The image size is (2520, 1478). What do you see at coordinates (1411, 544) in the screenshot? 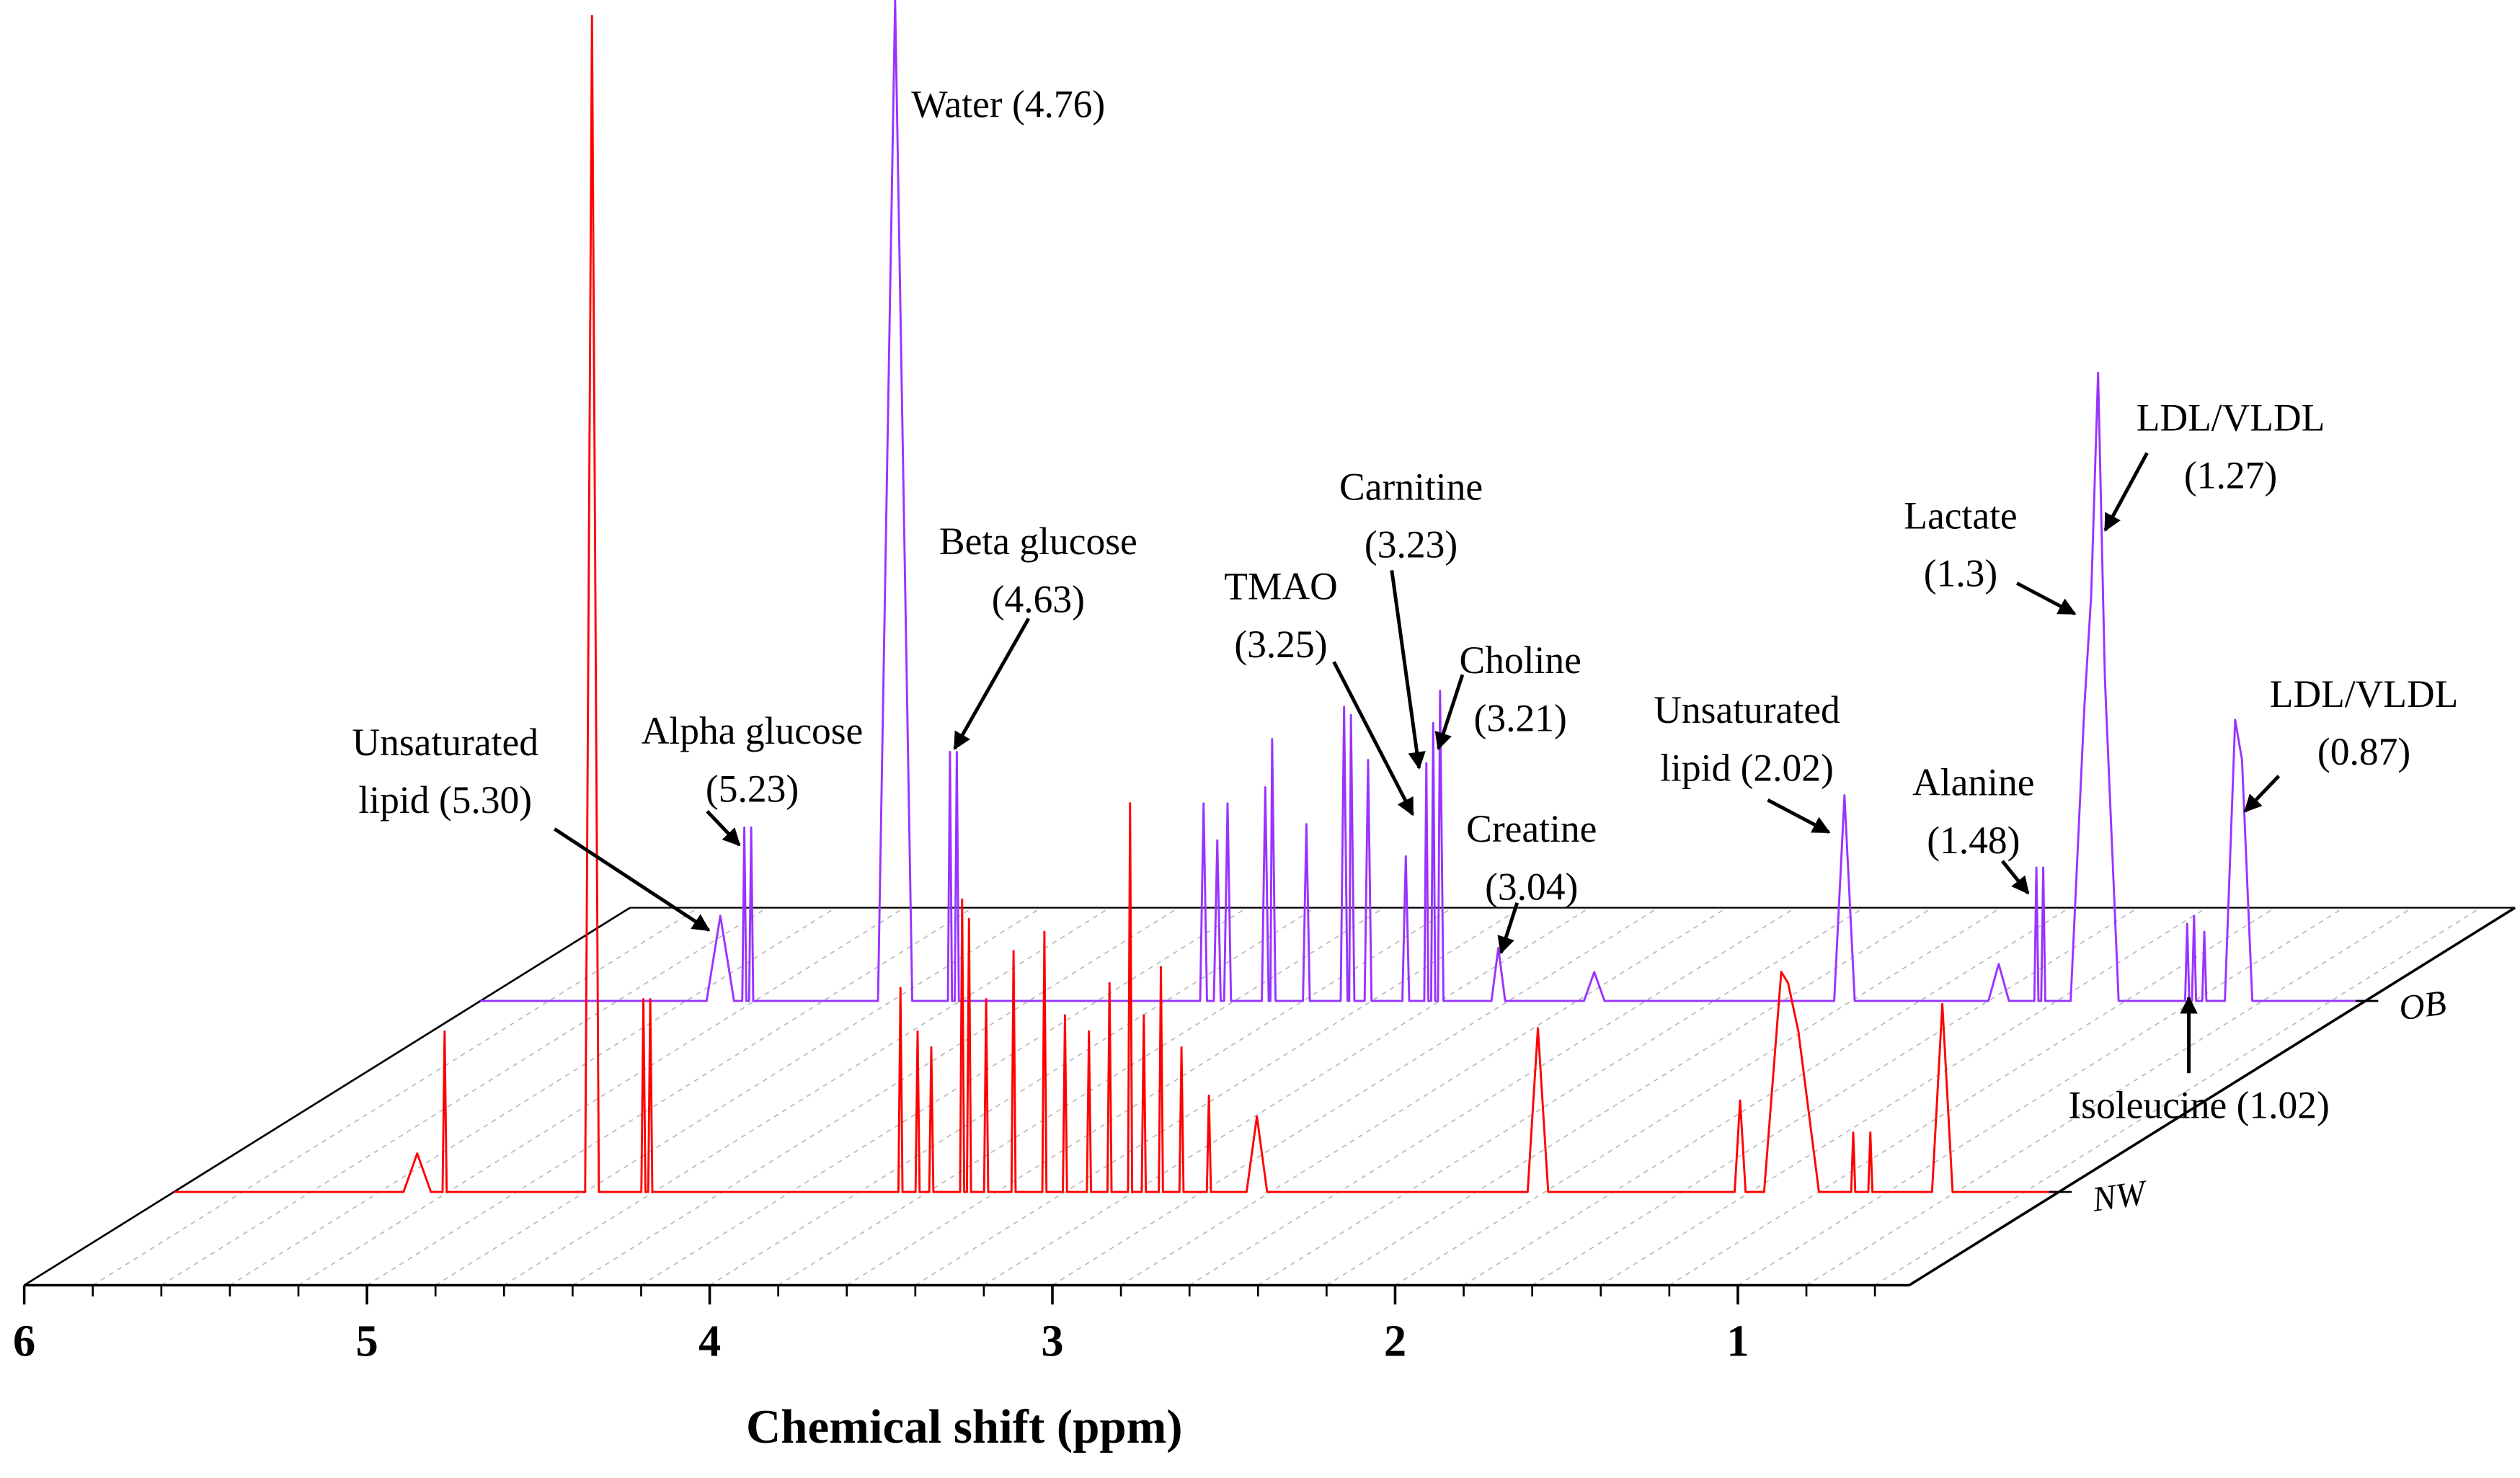
I see `annotation: (3.23)` at bounding box center [1411, 544].